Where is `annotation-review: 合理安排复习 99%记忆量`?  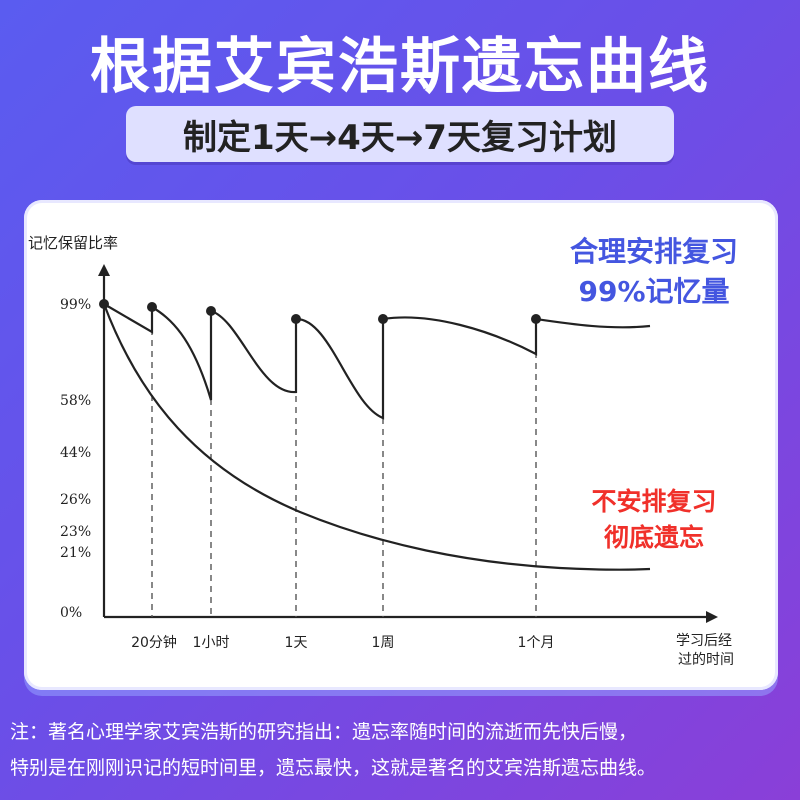 annotation-review: 合理安排复习 99%记忆量 is located at coordinates (654, 272).